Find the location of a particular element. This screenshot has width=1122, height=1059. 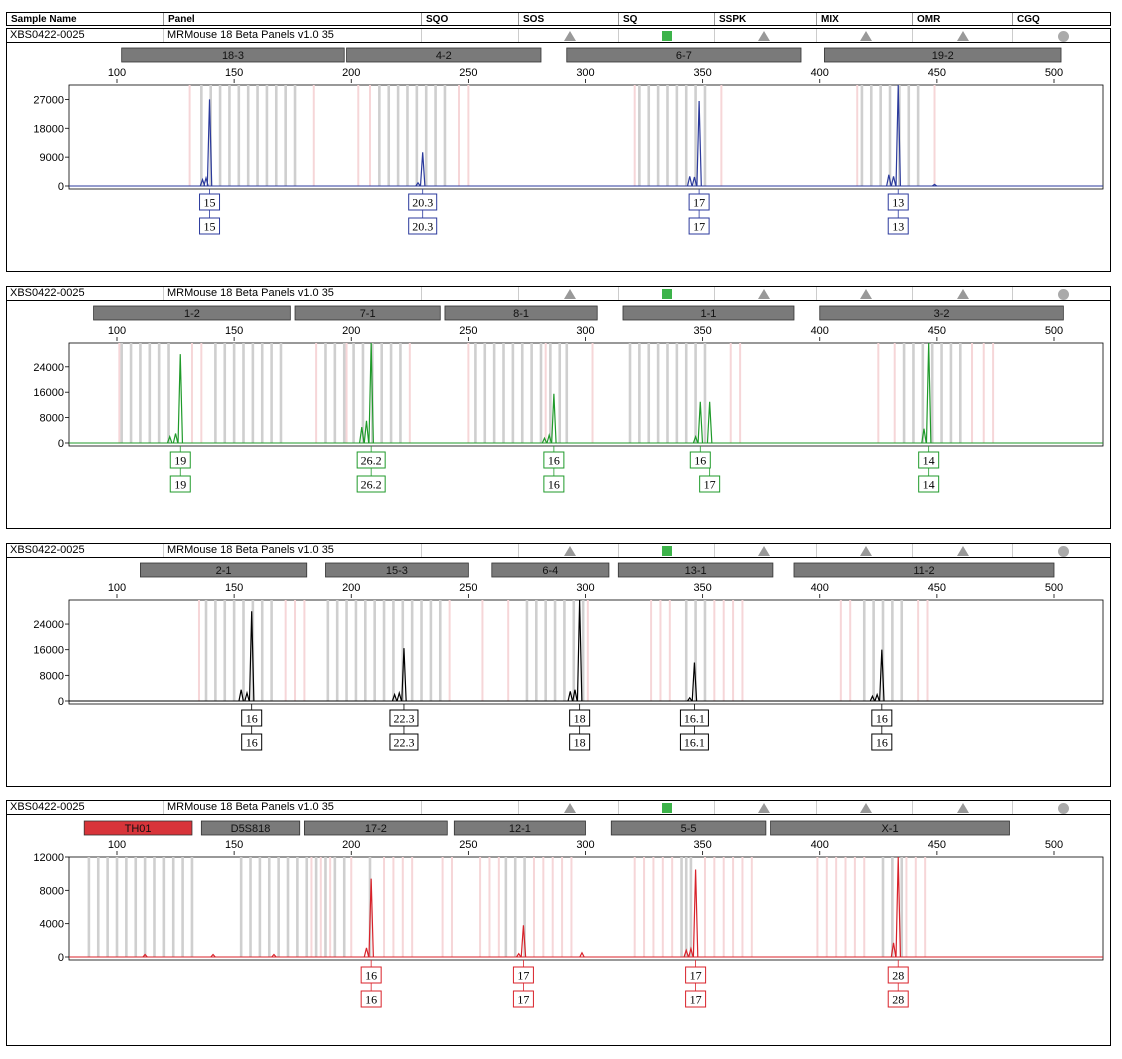

col-sq: SQ is located at coordinates (666, 19).